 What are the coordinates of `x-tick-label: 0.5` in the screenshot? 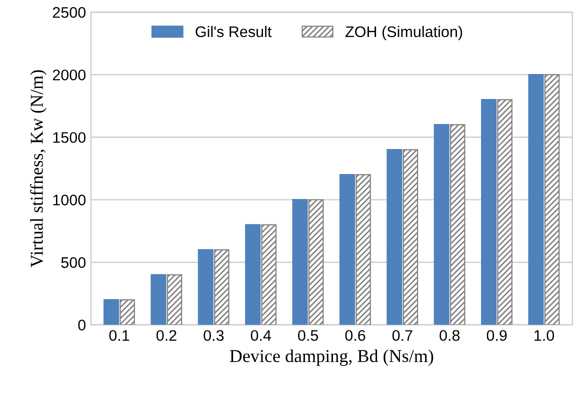 It's located at (308, 335).